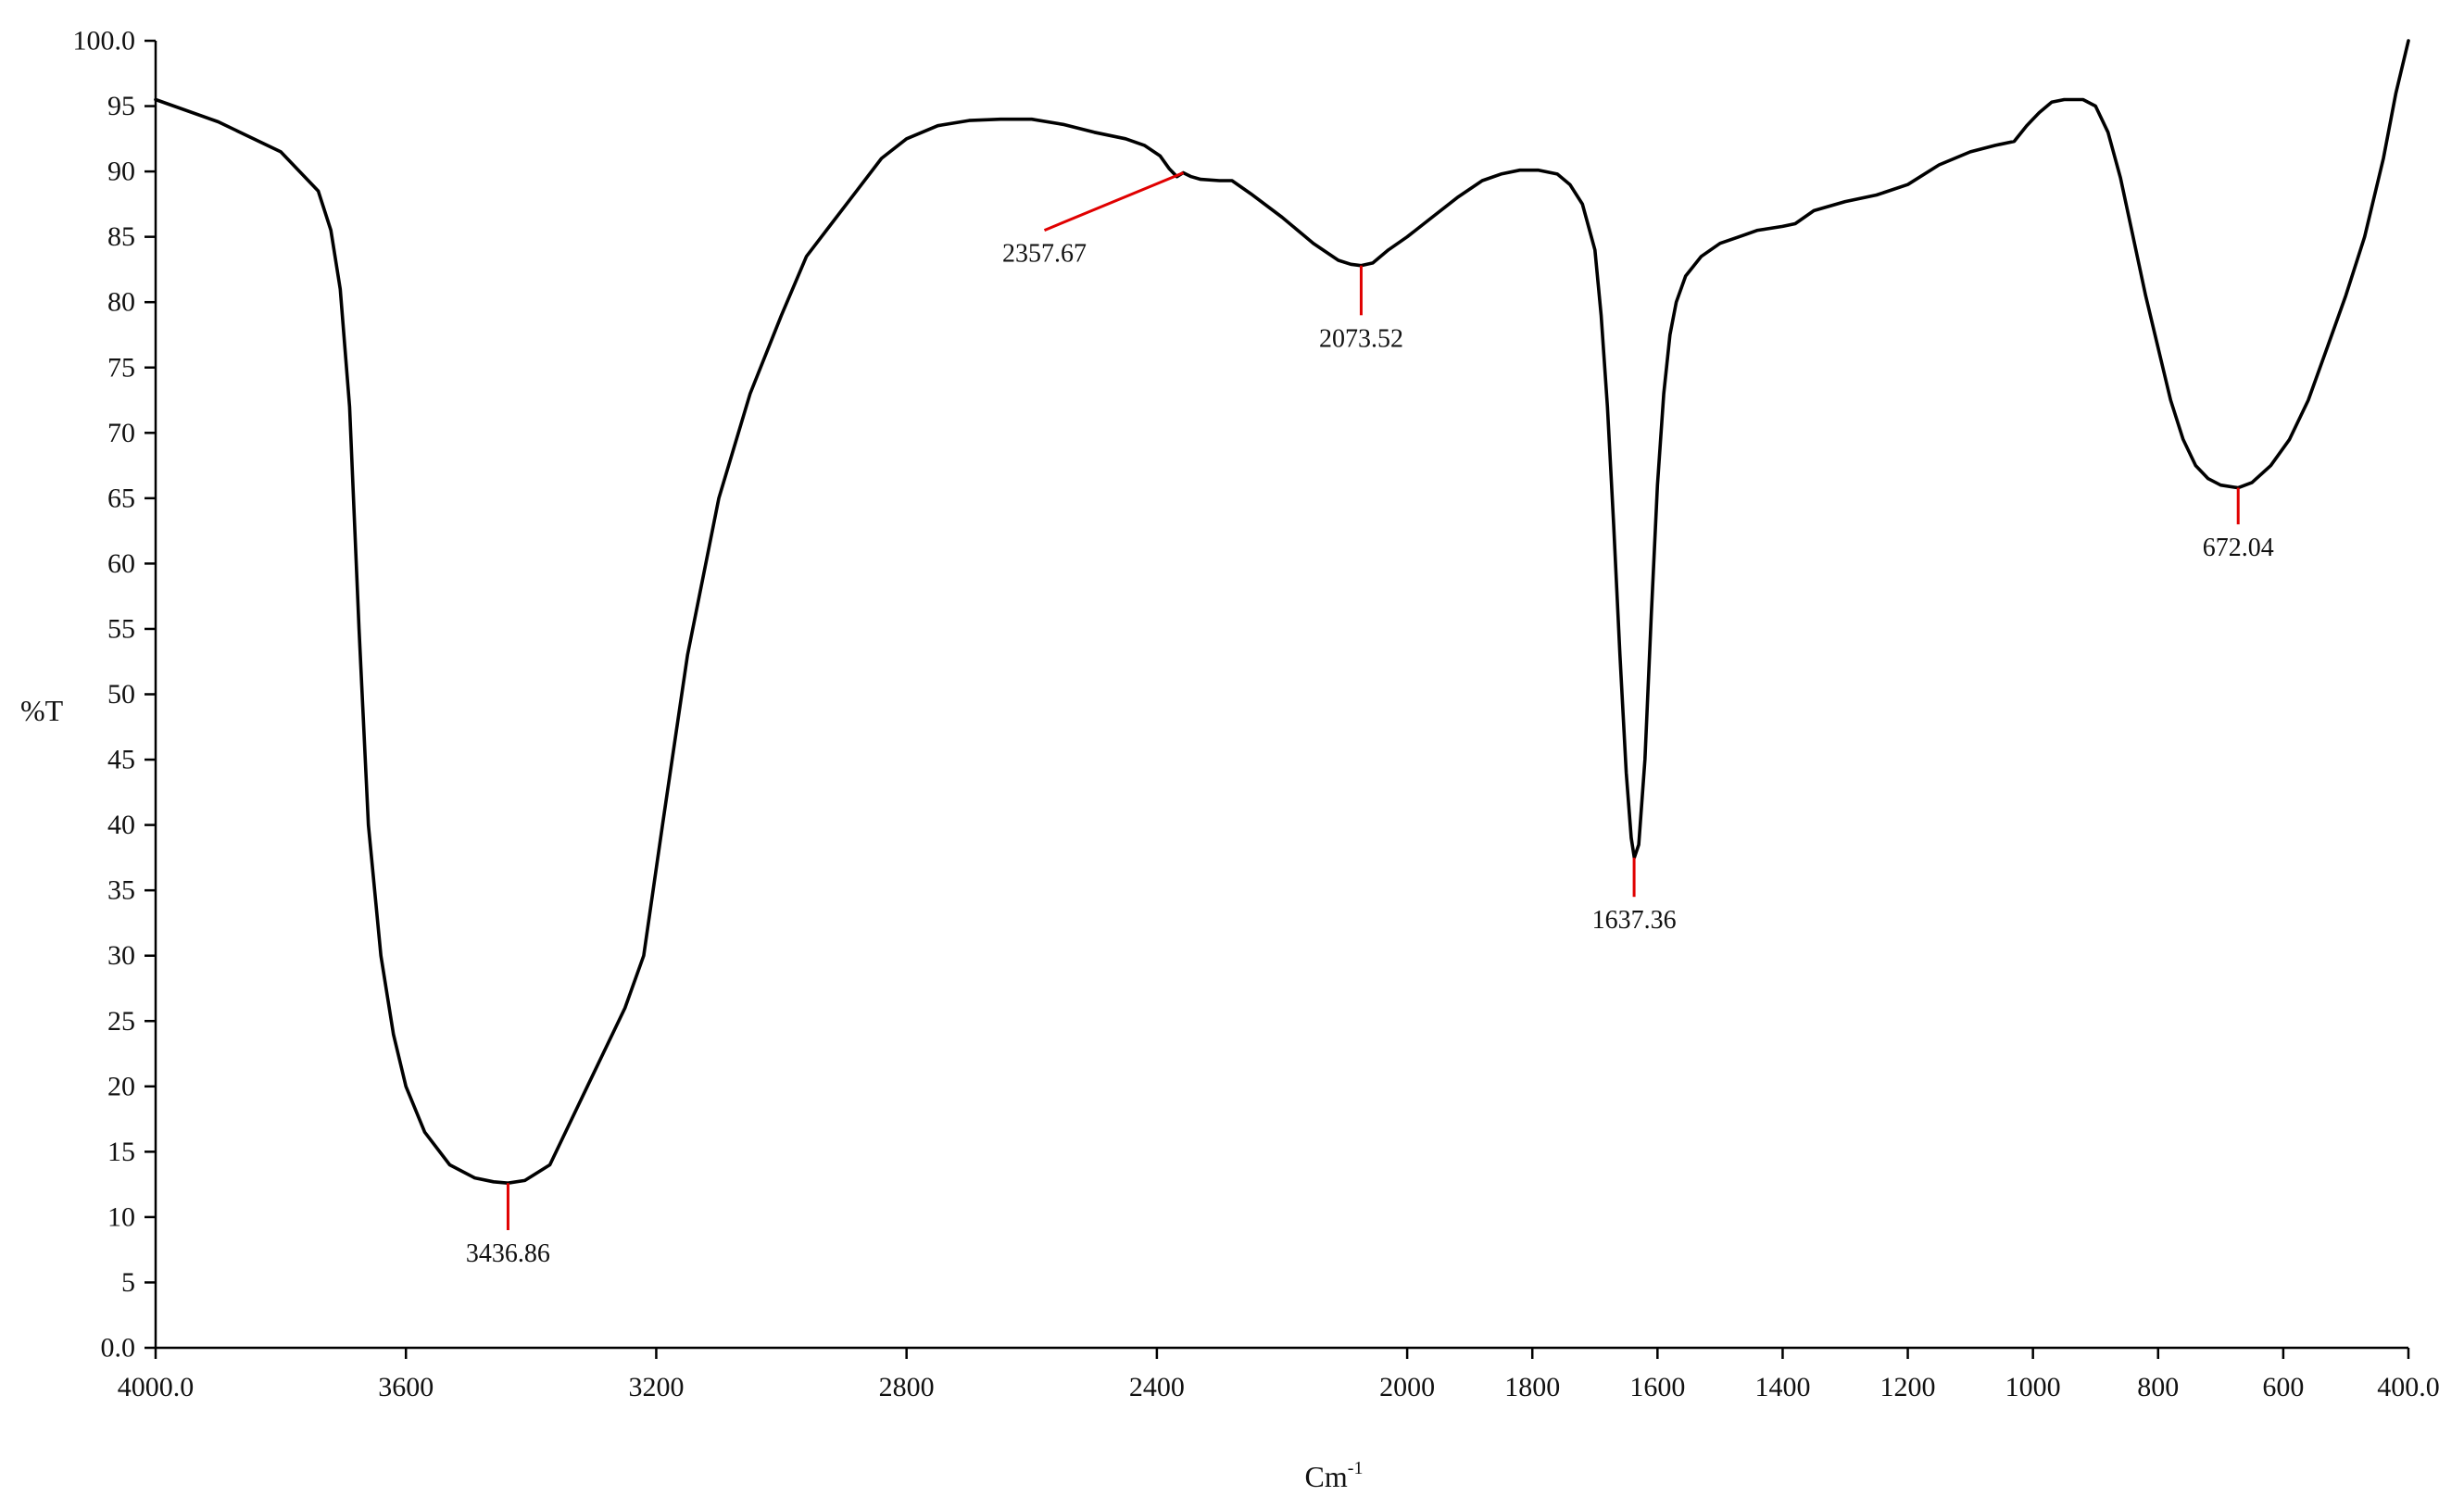 This screenshot has width=2464, height=1496. Describe the element at coordinates (1782, 1387) in the screenshot. I see `x-tick-label-8: 1400` at that location.